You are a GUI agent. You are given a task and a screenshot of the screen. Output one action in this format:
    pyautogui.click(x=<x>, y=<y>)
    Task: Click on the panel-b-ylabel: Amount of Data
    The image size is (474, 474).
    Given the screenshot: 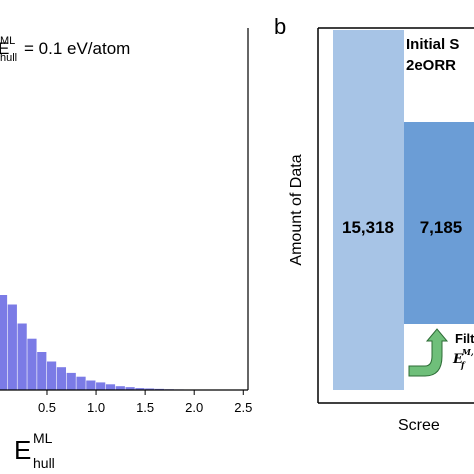 What is the action you would take?
    pyautogui.click(x=296, y=209)
    